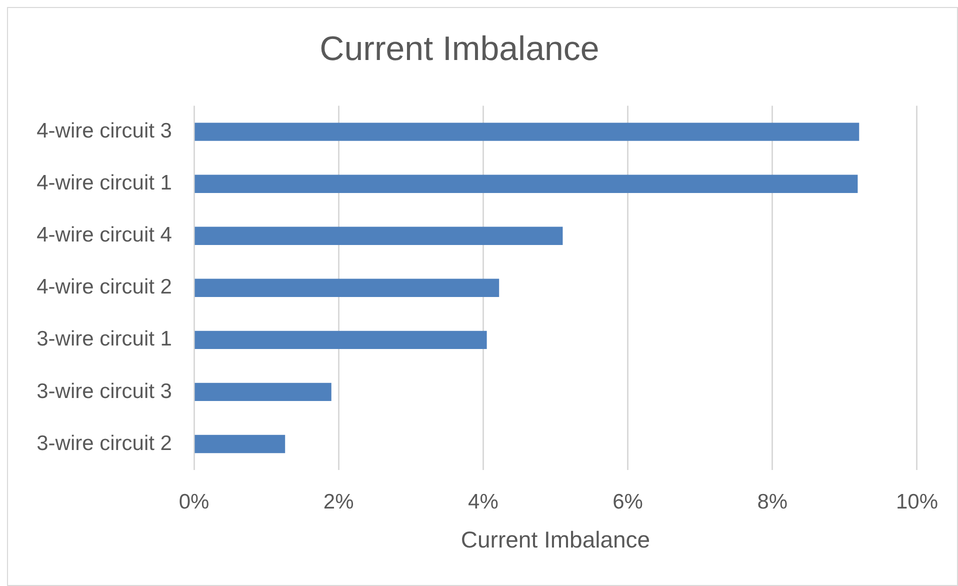 The height and width of the screenshot is (586, 958). What do you see at coordinates (627, 502) in the screenshot?
I see `x-tick-label: 6%` at bounding box center [627, 502].